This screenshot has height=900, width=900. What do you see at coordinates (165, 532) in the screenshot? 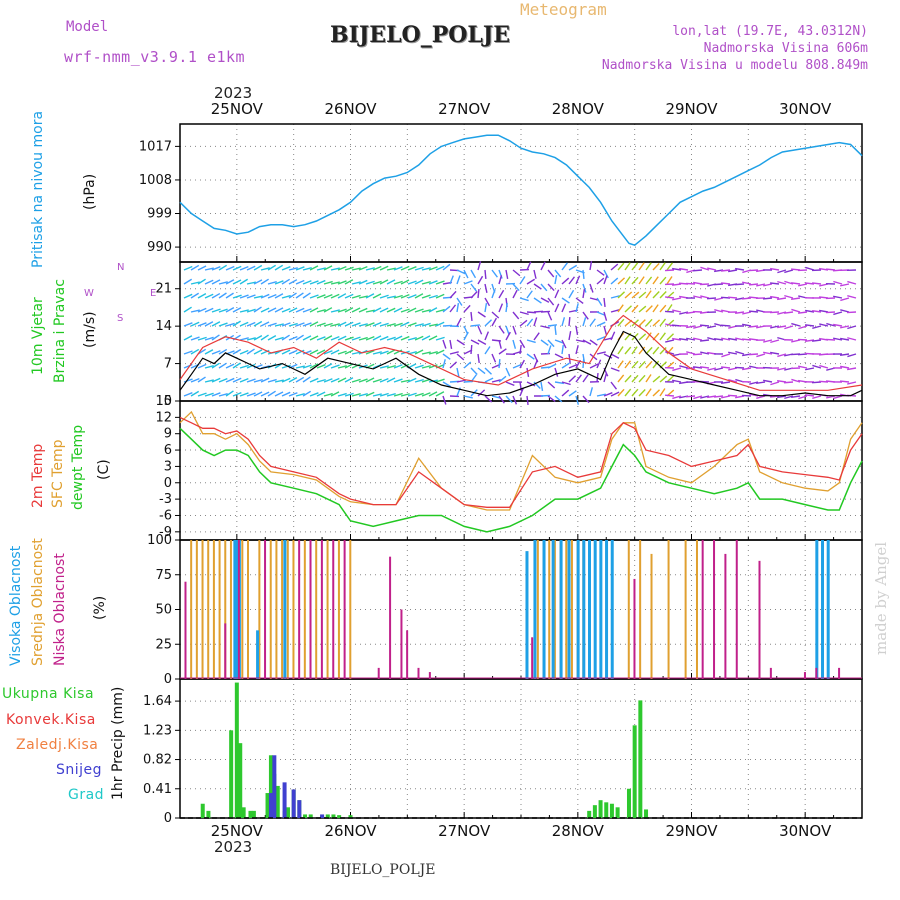
I see `y-tick-label: -9` at bounding box center [165, 532].